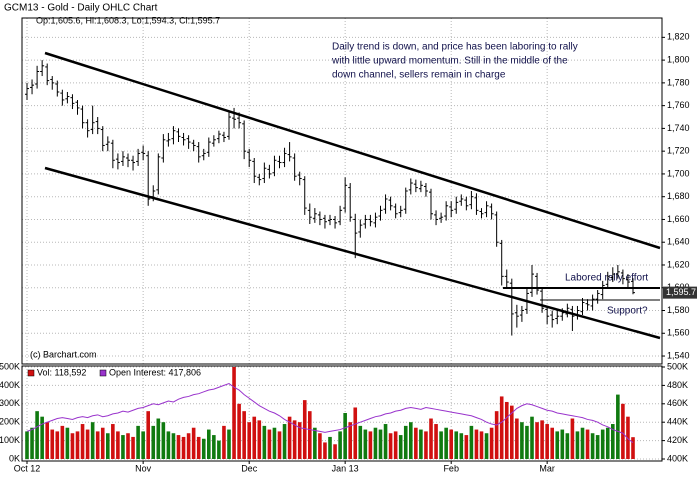 This screenshot has height=480, width=700. What do you see at coordinates (61, 372) in the screenshot?
I see `legend-label: Vol: 118,592` at bounding box center [61, 372].